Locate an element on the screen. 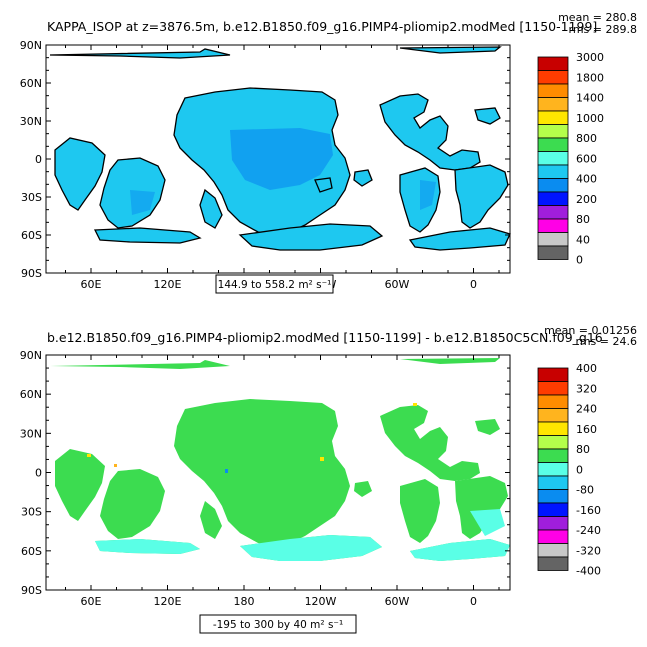 The height and width of the screenshot is (647, 647). x-tick-label: 120W is located at coordinates (321, 601).